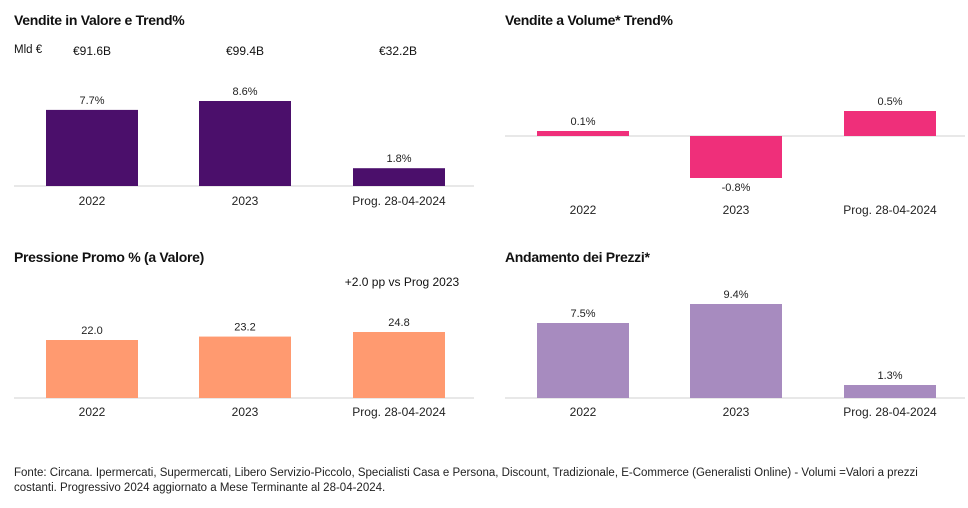 The height and width of the screenshot is (508, 968). What do you see at coordinates (99, 20) in the screenshot?
I see `title-vendite-valore: Vendite in Valore e Trend%` at bounding box center [99, 20].